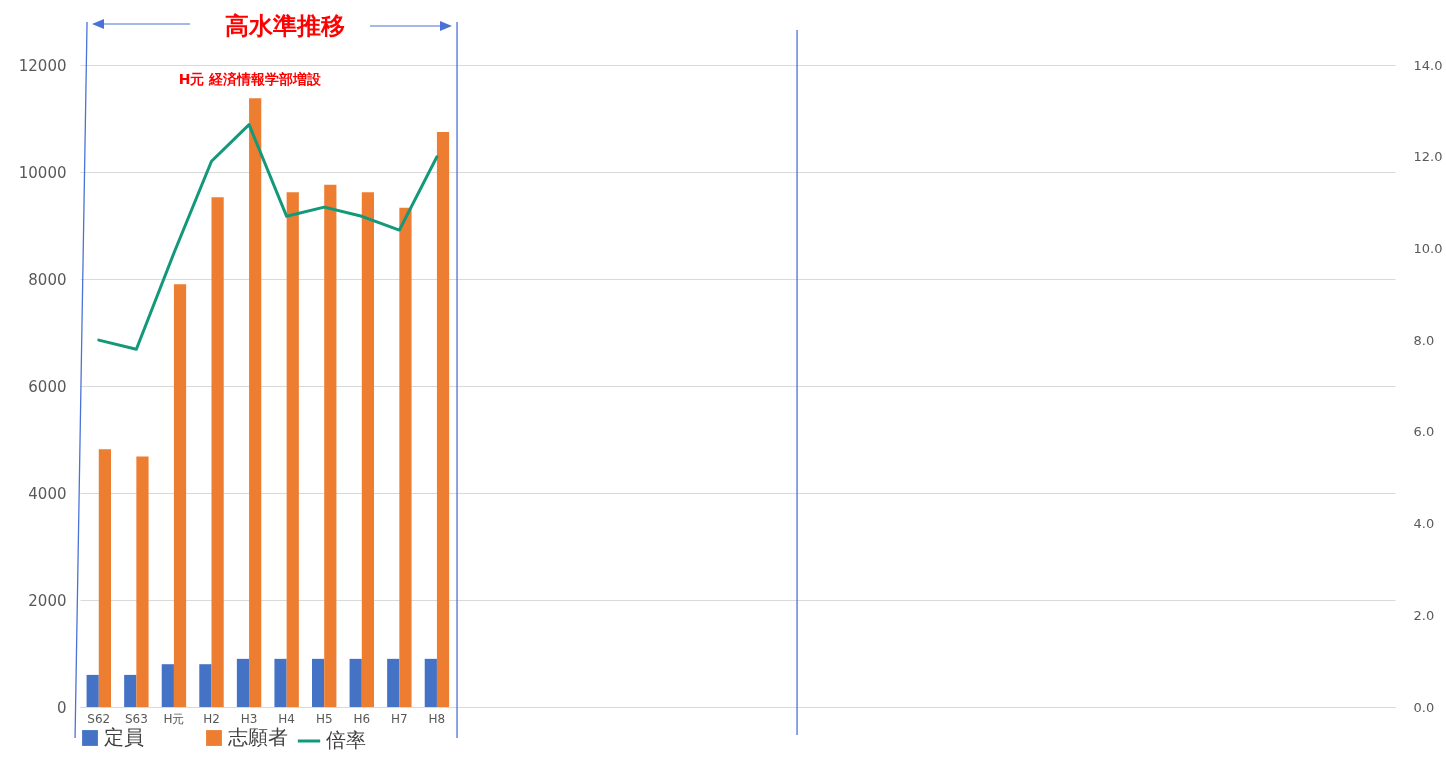 Image resolution: width=1446 pixels, height=765 pixels. What do you see at coordinates (47, 493) in the screenshot?
I see `y-tick-label: 4000` at bounding box center [47, 493].